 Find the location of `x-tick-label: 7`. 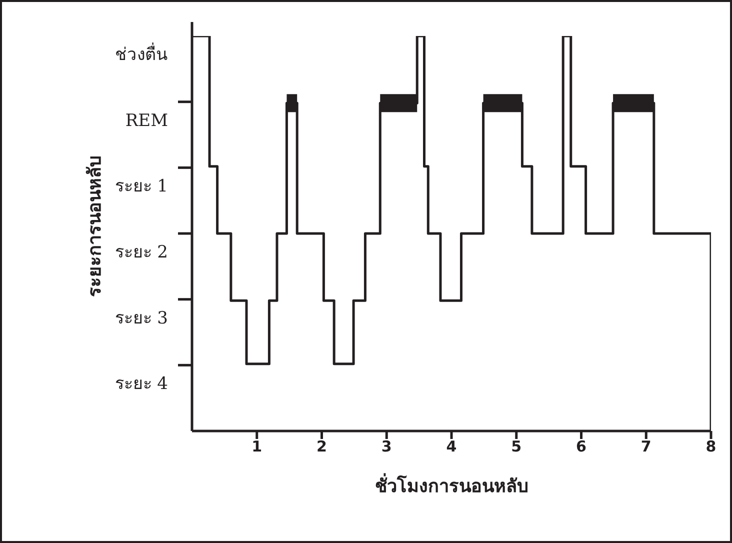

x-tick-label: 7 is located at coordinates (646, 447).